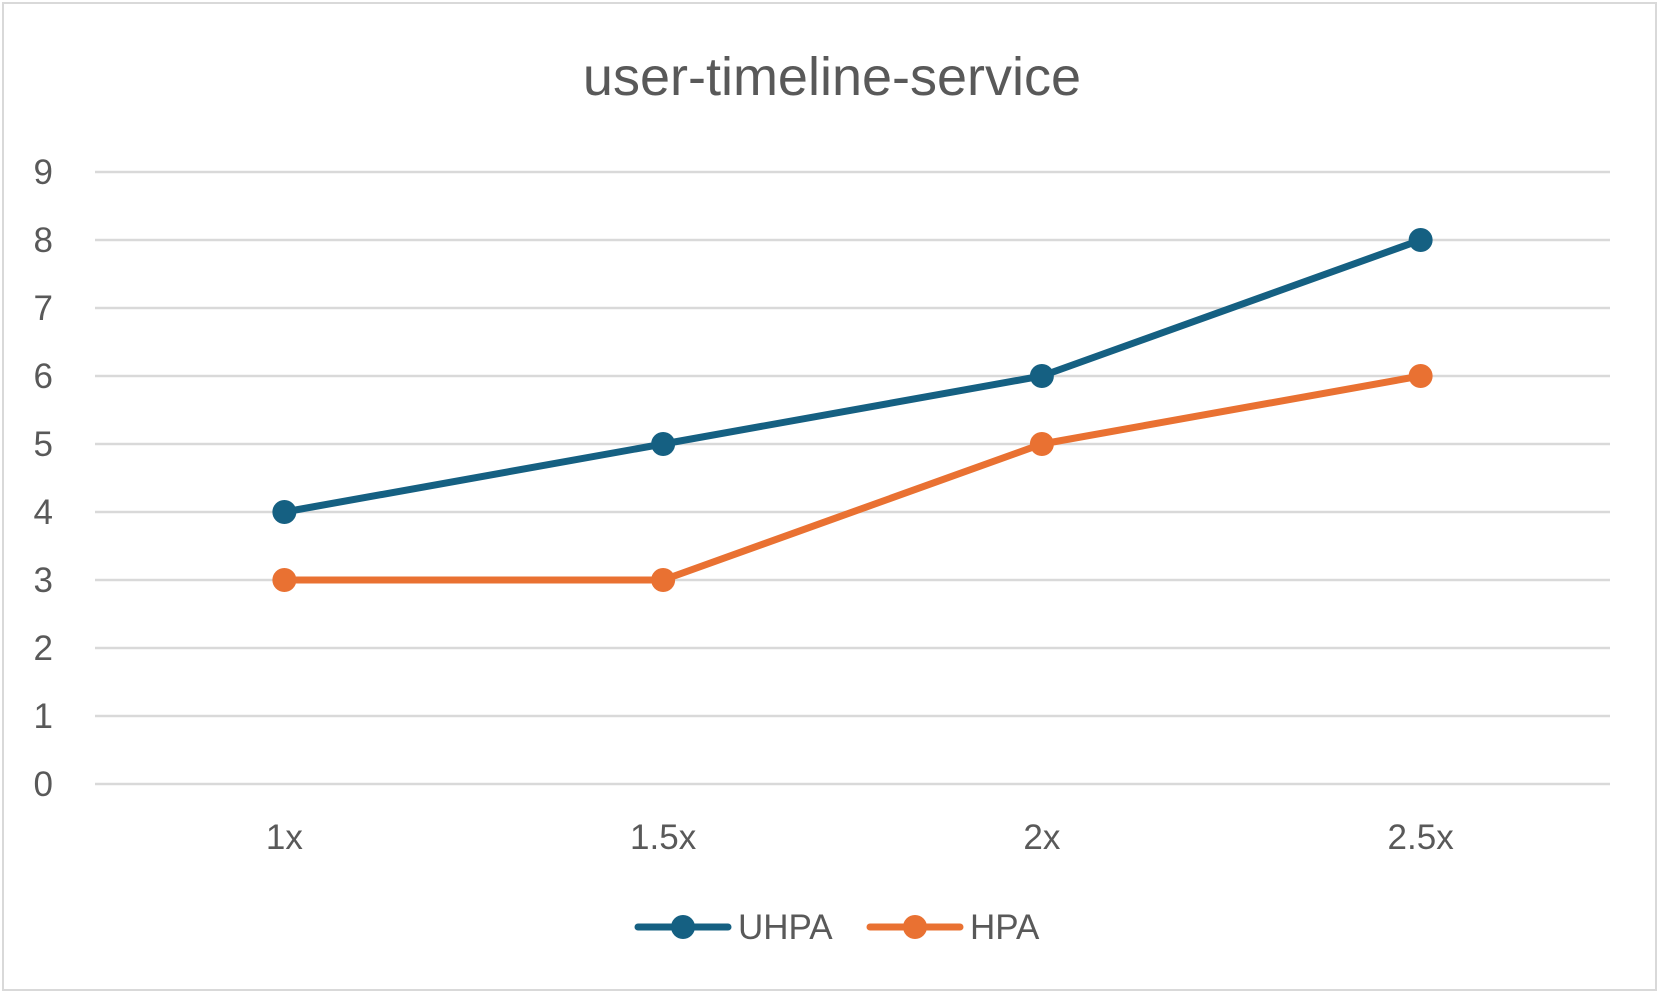 Image resolution: width=1663 pixels, height=999 pixels. I want to click on y-tick-label: 6, so click(43, 376).